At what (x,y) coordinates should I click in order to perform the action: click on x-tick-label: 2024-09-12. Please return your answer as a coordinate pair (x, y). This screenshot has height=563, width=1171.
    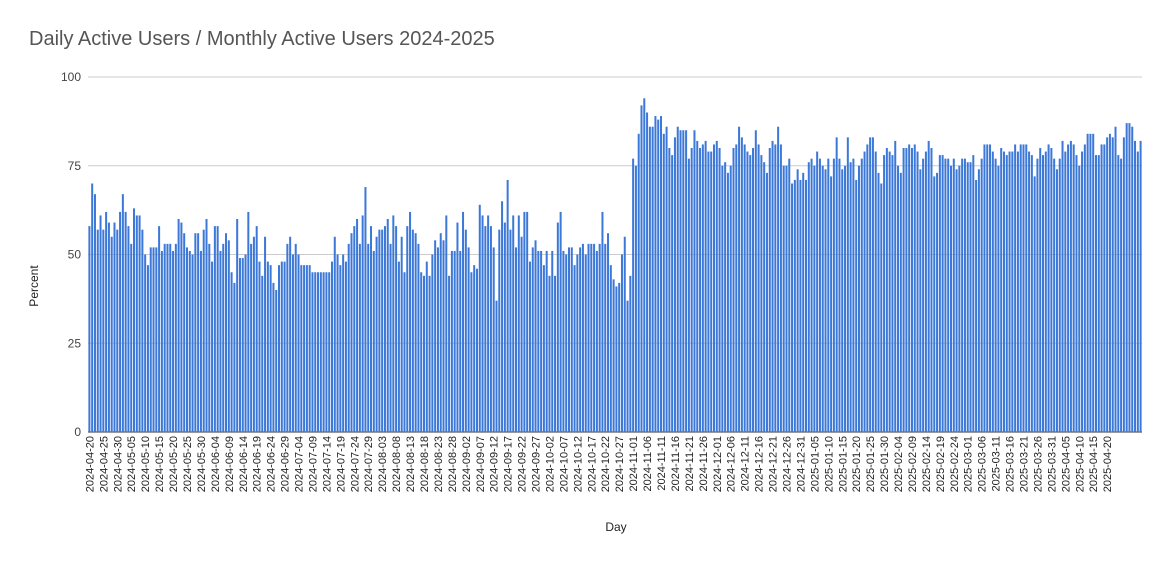
    Looking at the image, I should click on (495, 464).